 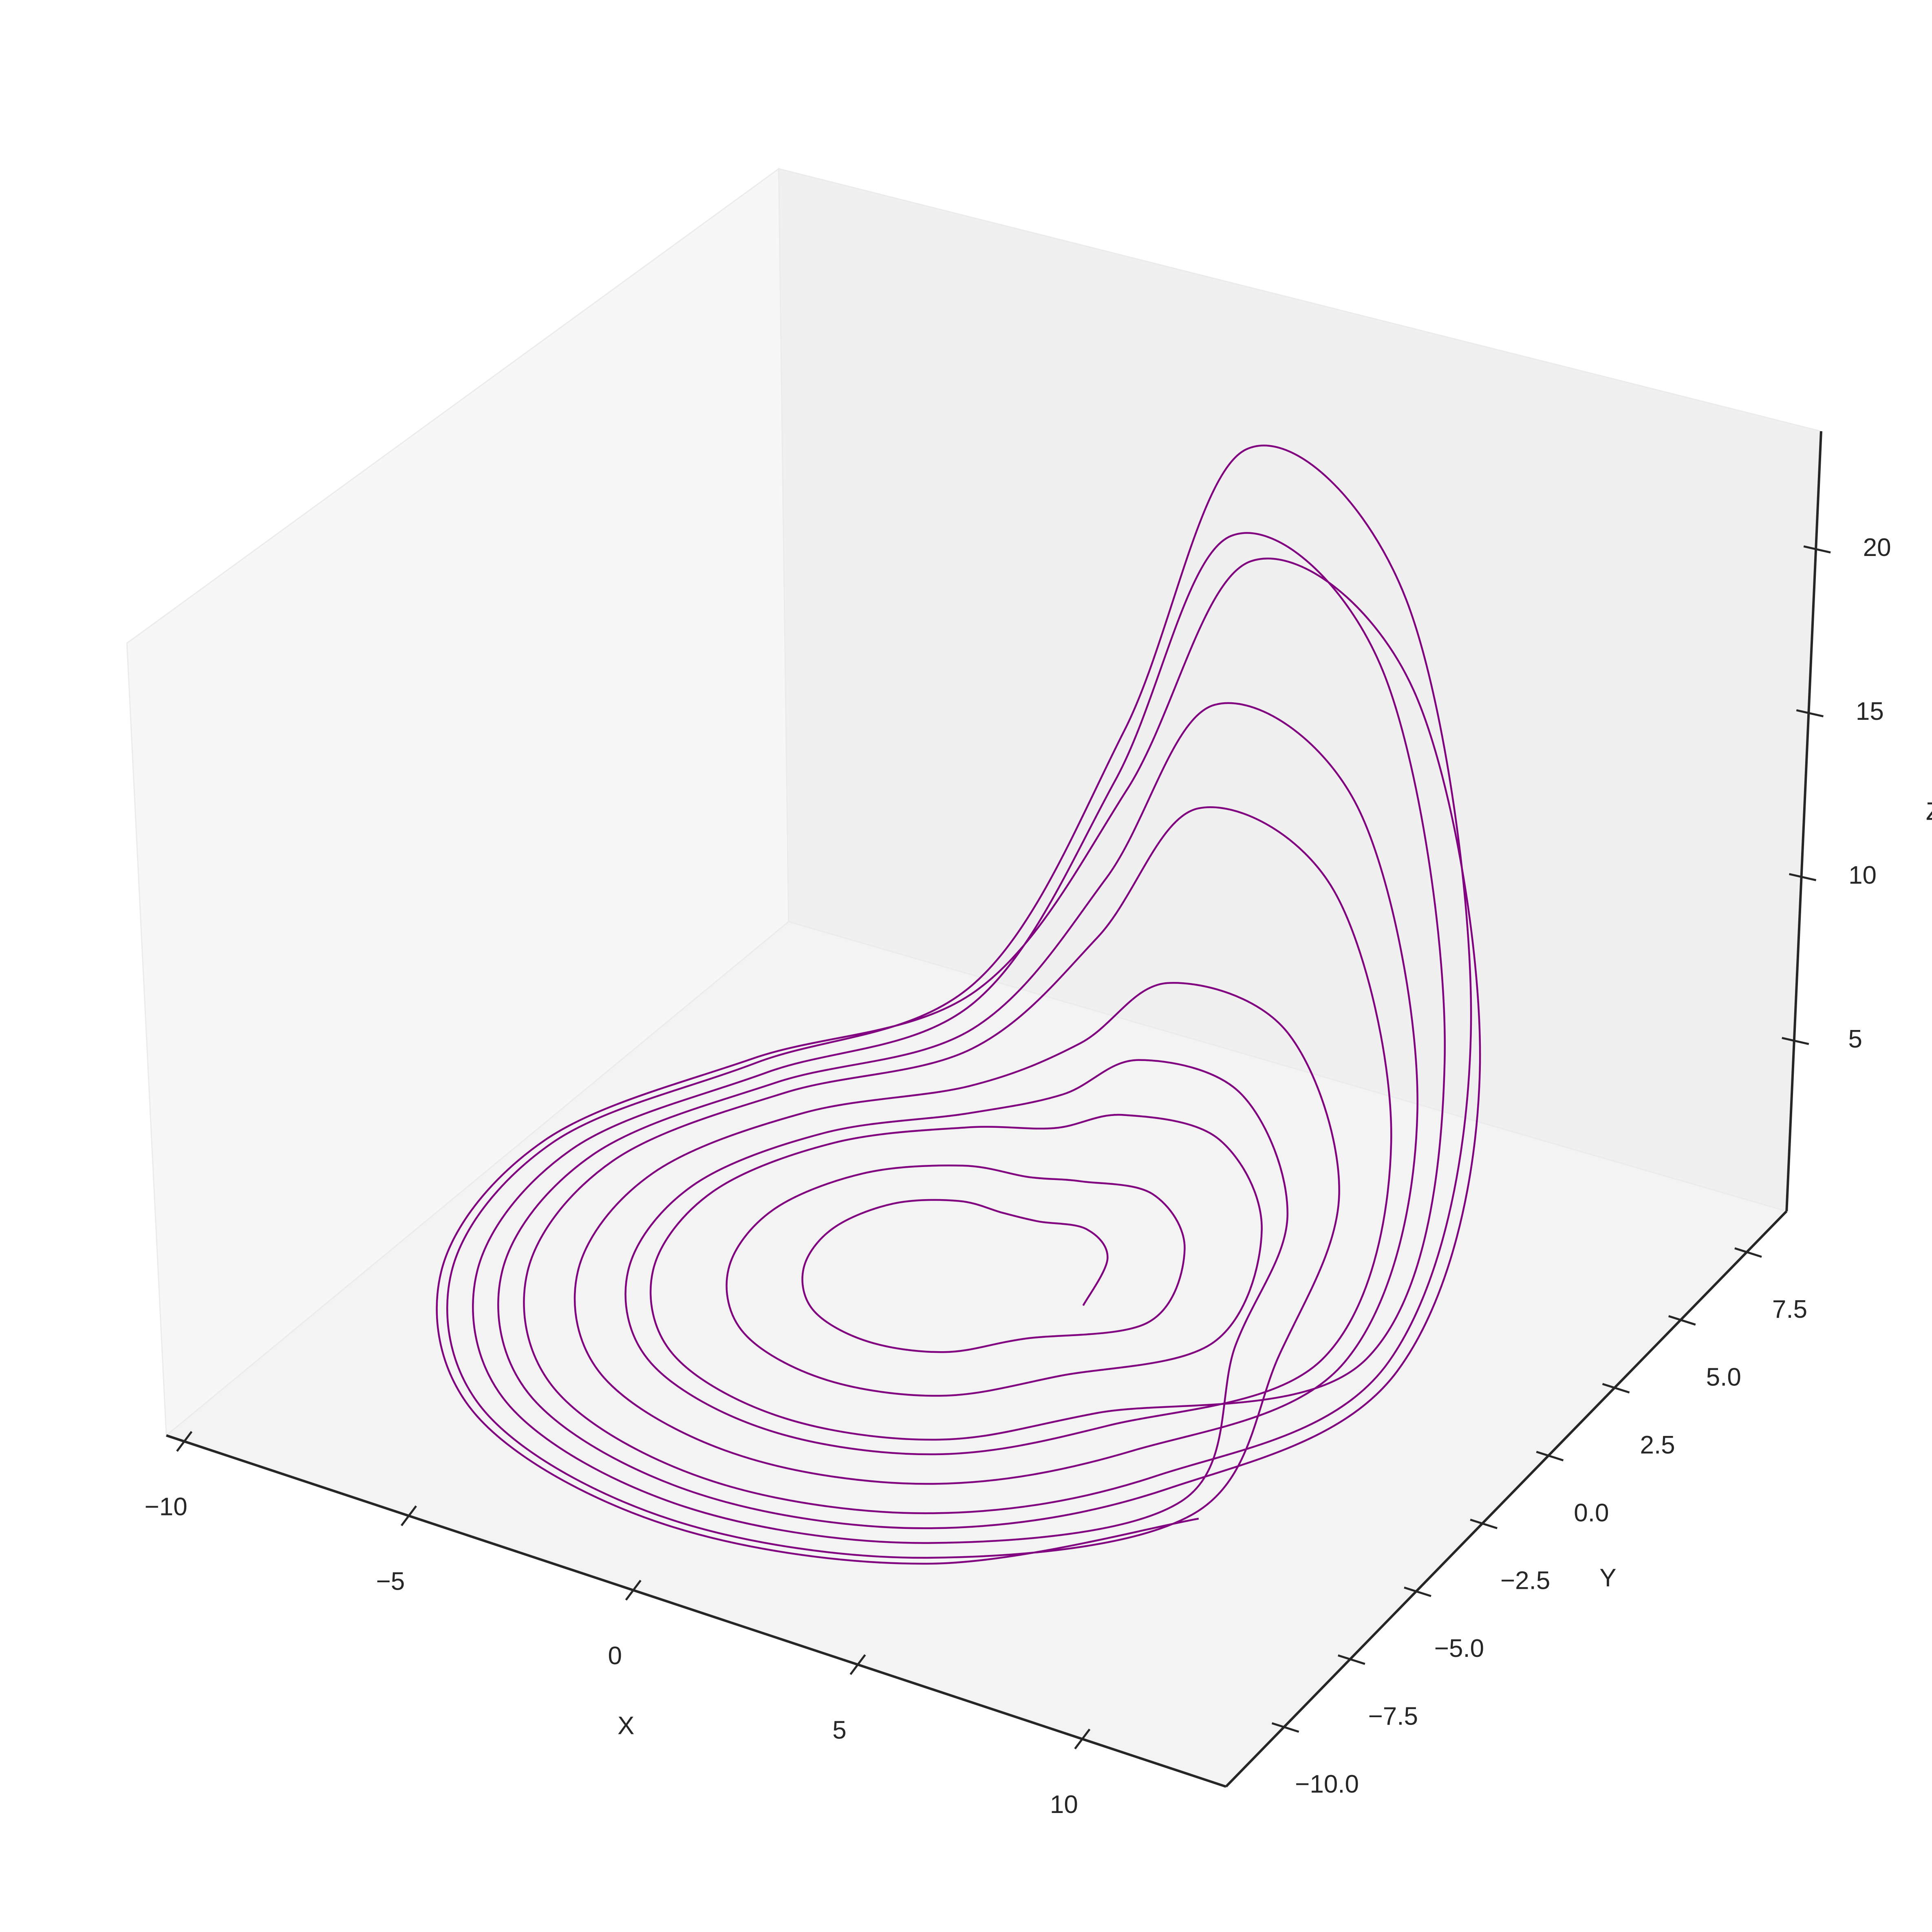 What do you see at coordinates (615, 1656) in the screenshot?
I see `x-tick-label: 0` at bounding box center [615, 1656].